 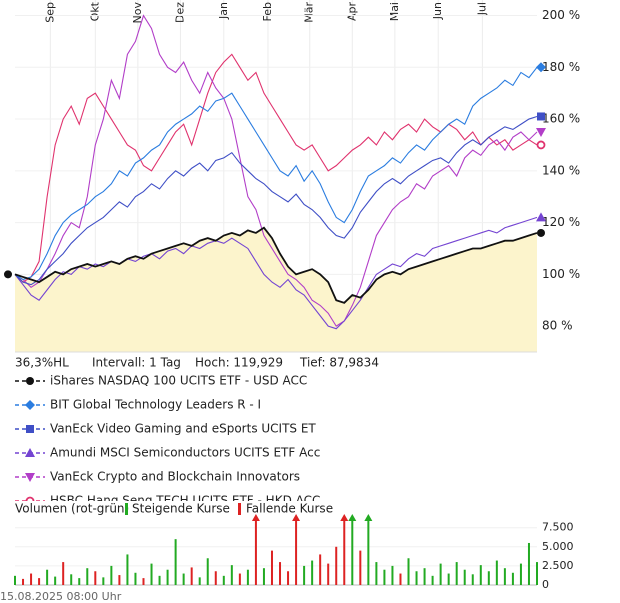 I want to click on x-tick-label: Mär, so click(x=309, y=12).